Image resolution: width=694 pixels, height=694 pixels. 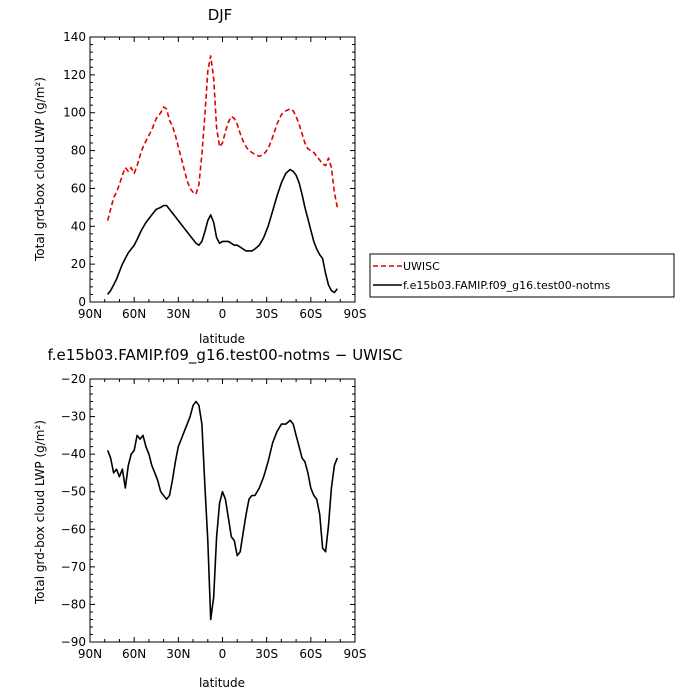 What do you see at coordinates (266, 654) in the screenshot?
I see `bottom-x-tick-label: 30S` at bounding box center [266, 654].